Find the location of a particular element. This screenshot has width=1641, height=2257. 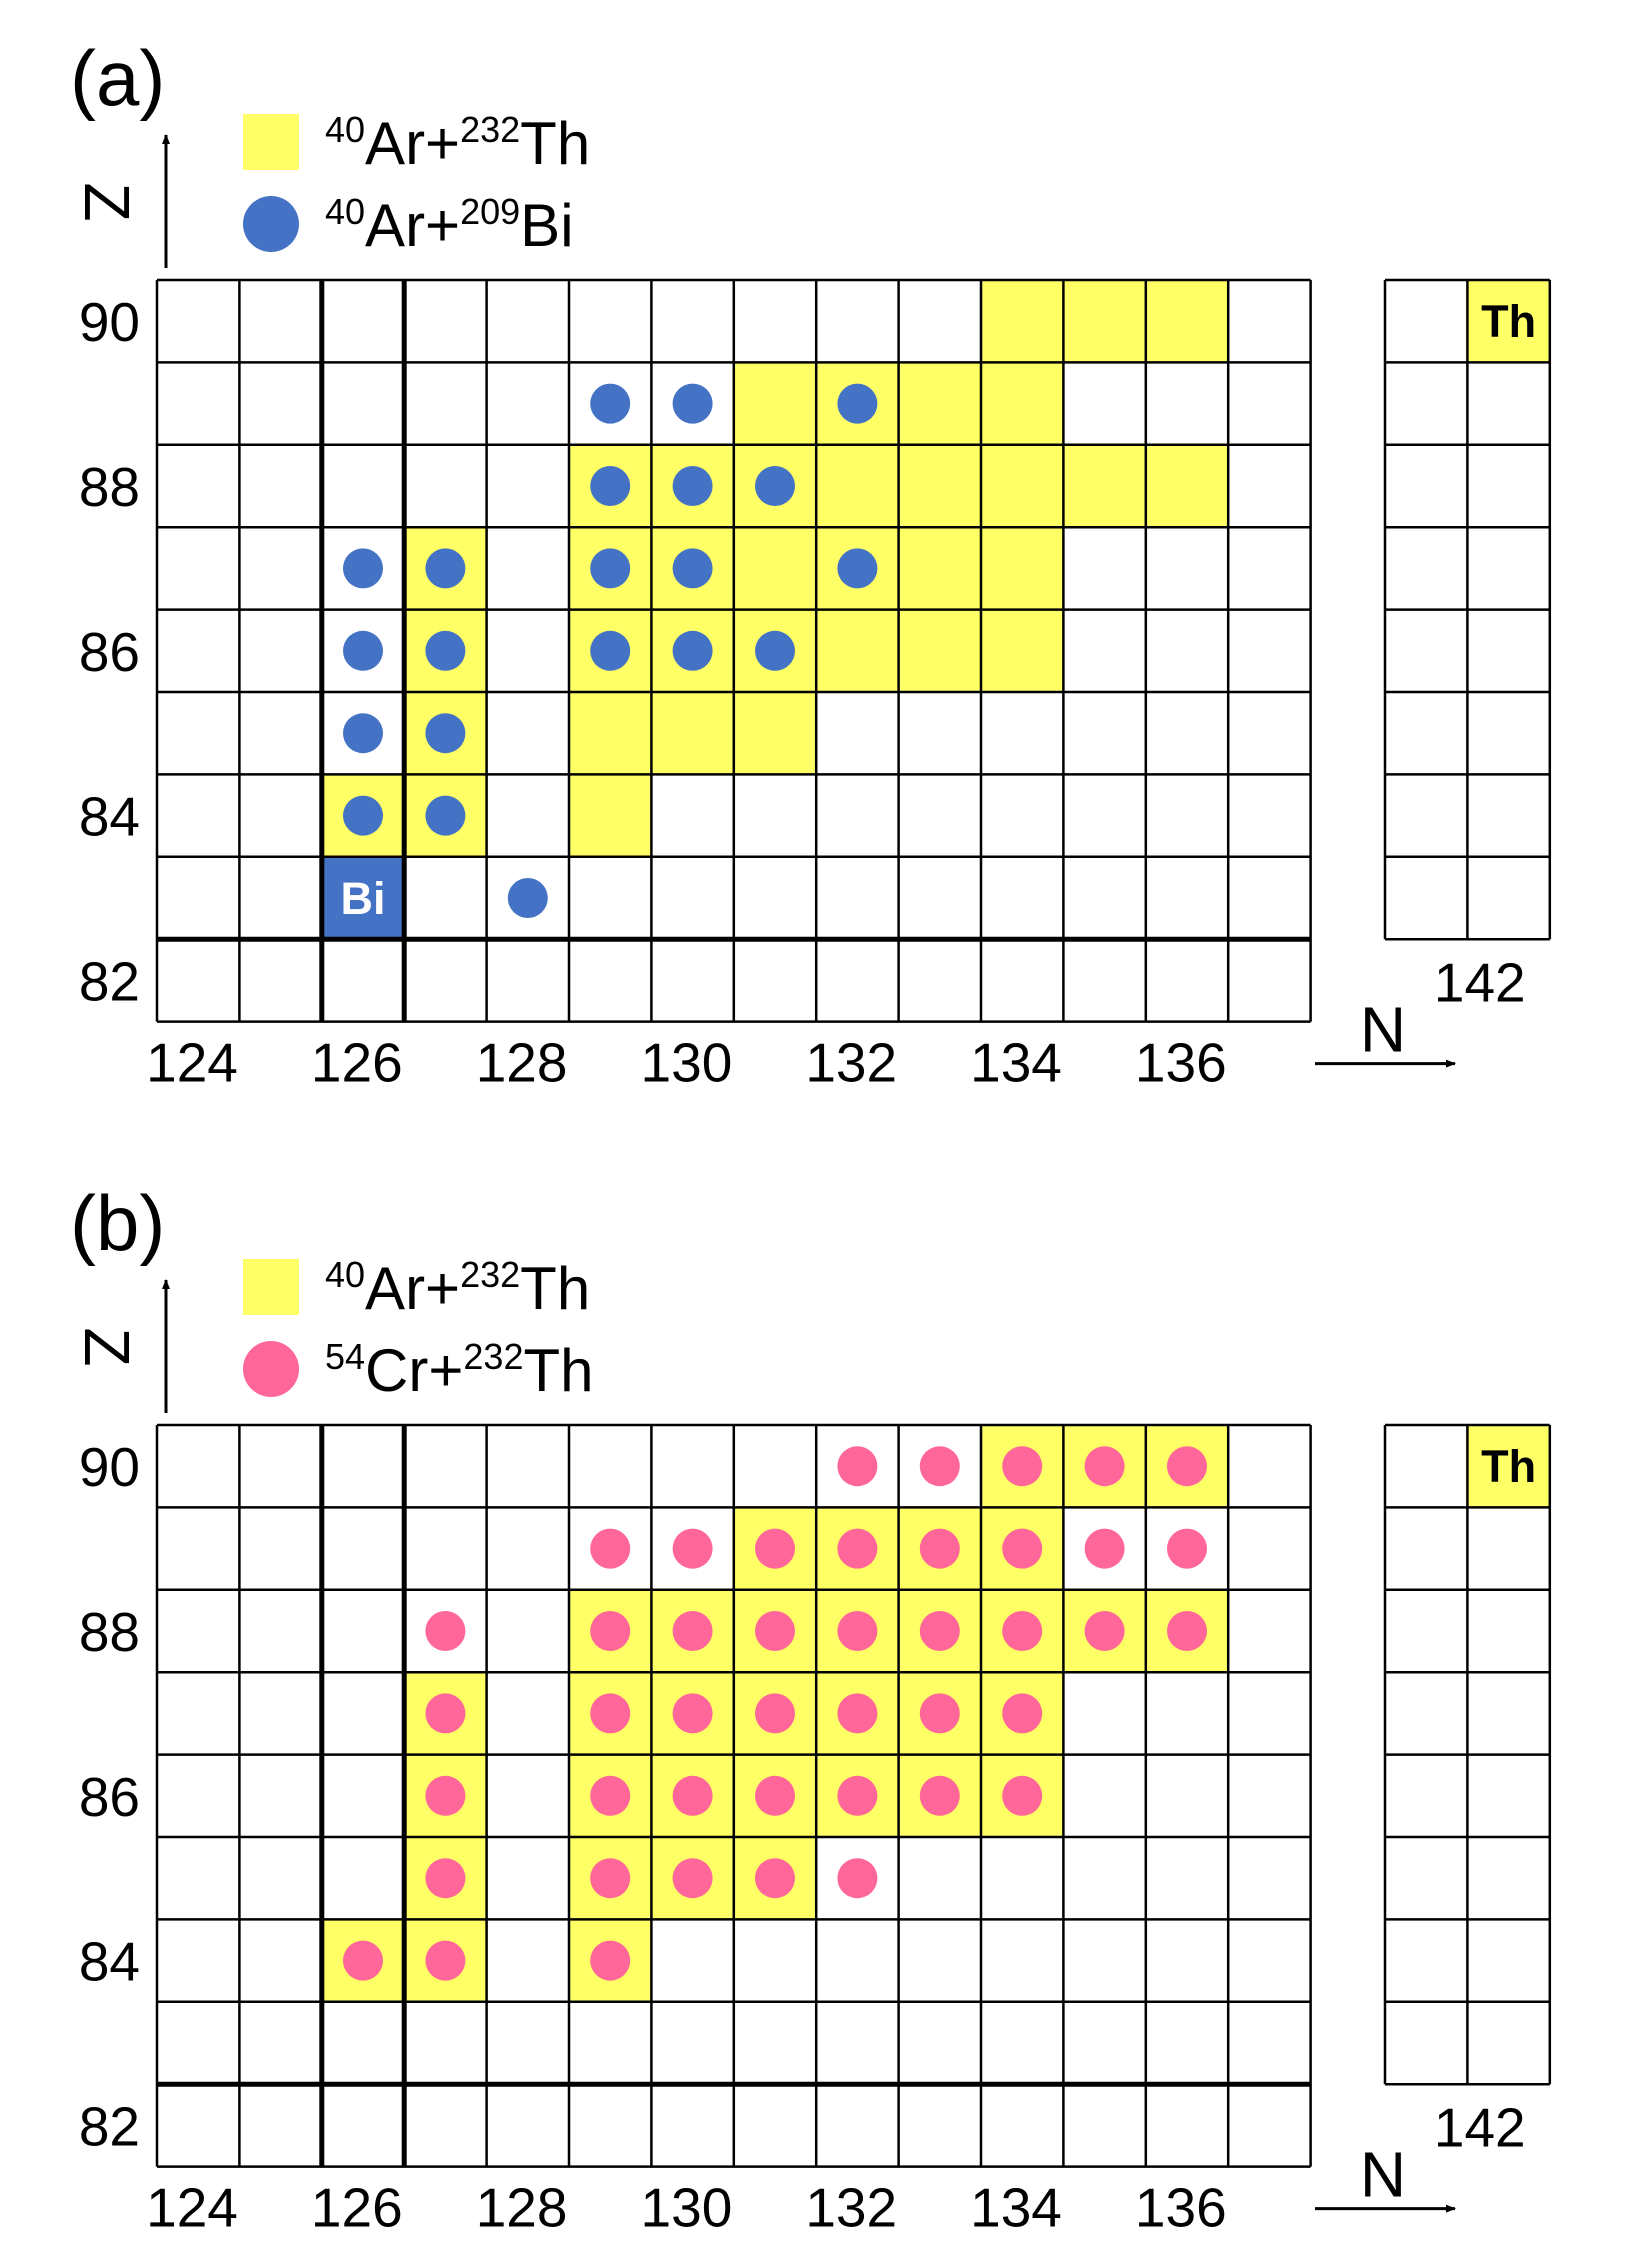

legend-entry-label: 40Ar+232Th is located at coordinates (457, 1288).